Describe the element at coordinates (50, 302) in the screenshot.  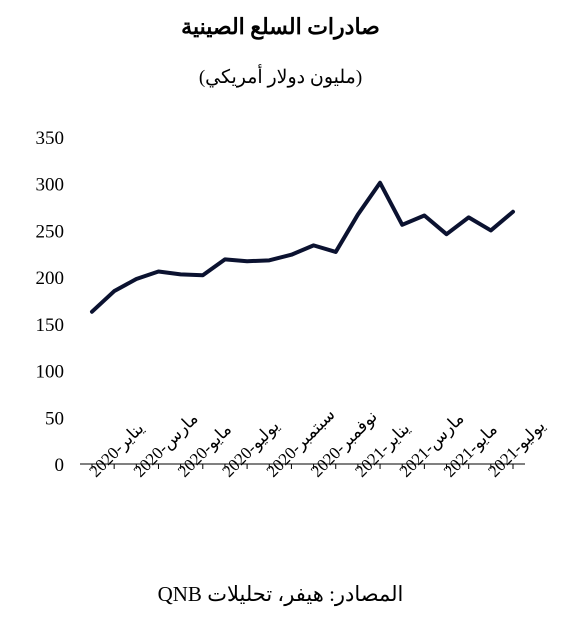
I see `y-axis-labels: 0 50 100 150 200 250 300 350` at that location.